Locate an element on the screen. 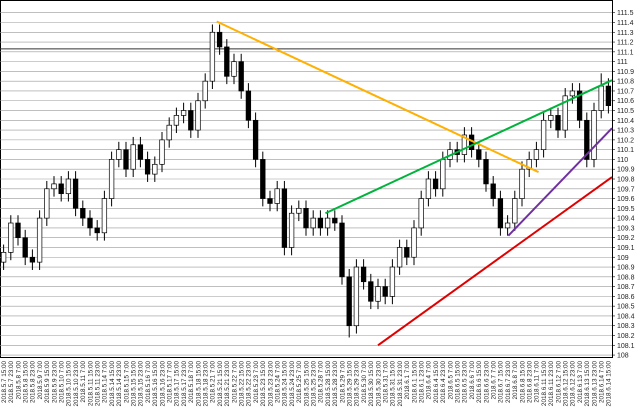 The width and height of the screenshot is (644, 416). x-tick-label: 2018.5.15 7:00 is located at coordinates (126, 382).